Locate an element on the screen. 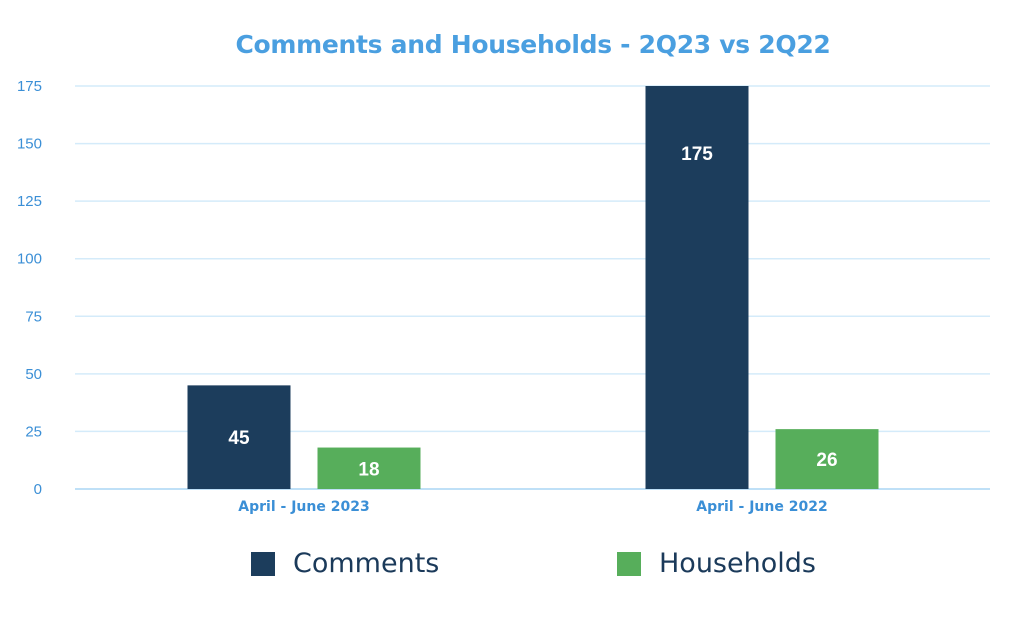 This screenshot has width=1024, height=617. y-tick-label: 125 is located at coordinates (29, 201).